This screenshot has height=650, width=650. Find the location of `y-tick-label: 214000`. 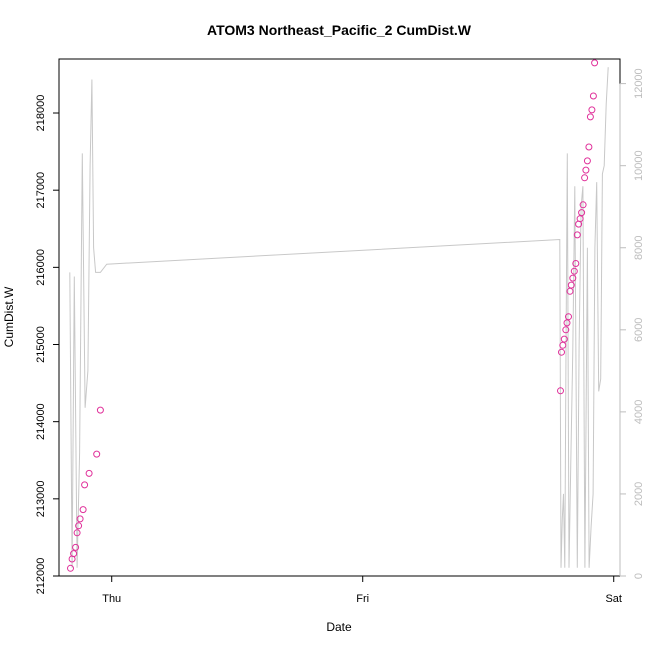

y-tick-label: 214000 is located at coordinates (41, 421).